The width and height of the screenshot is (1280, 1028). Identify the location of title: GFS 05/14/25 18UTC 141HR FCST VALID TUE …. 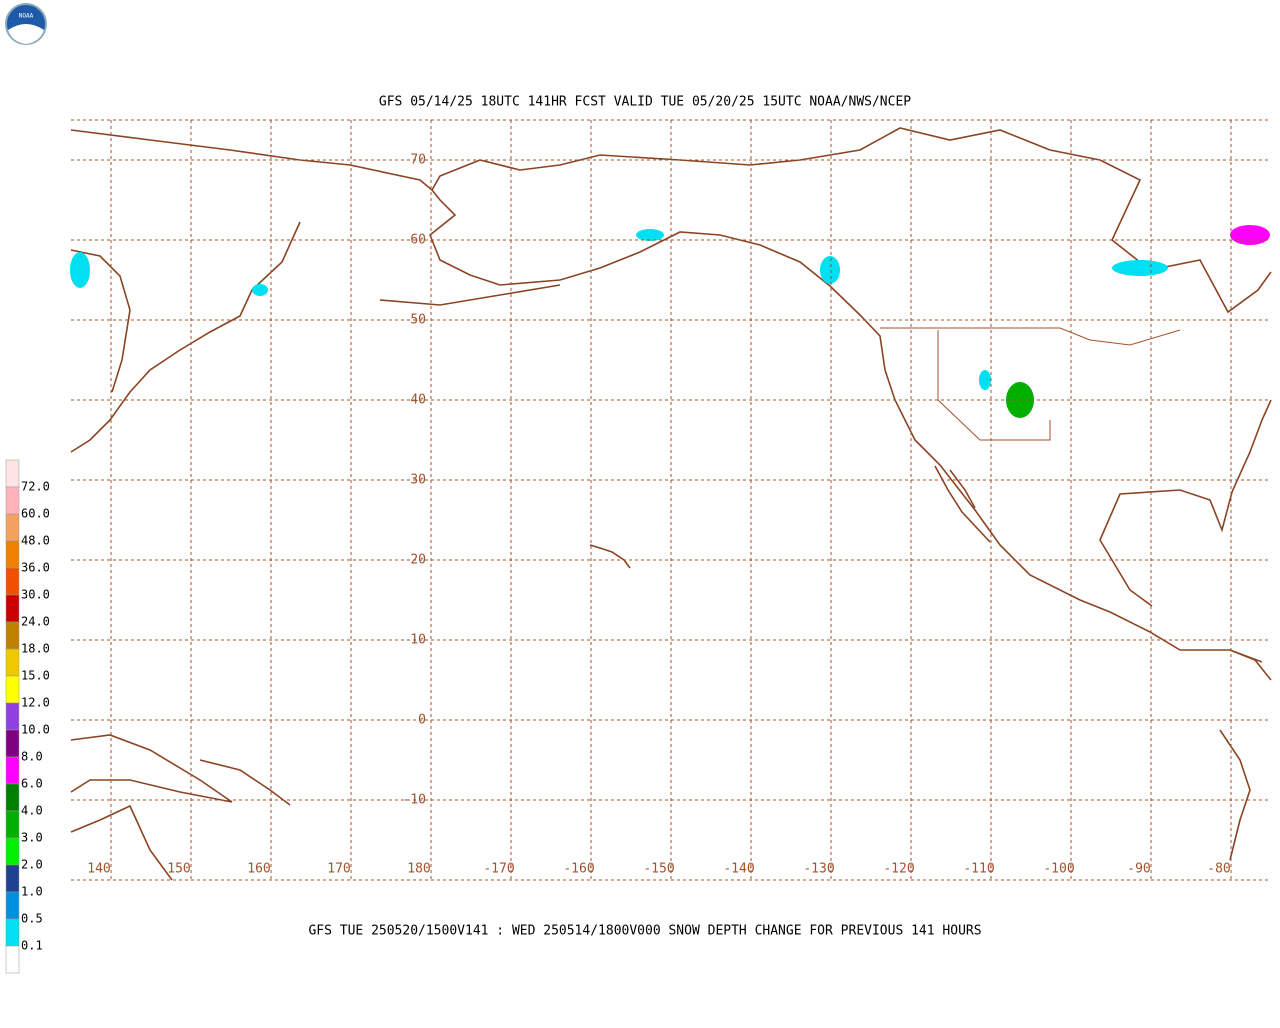
(645, 102).